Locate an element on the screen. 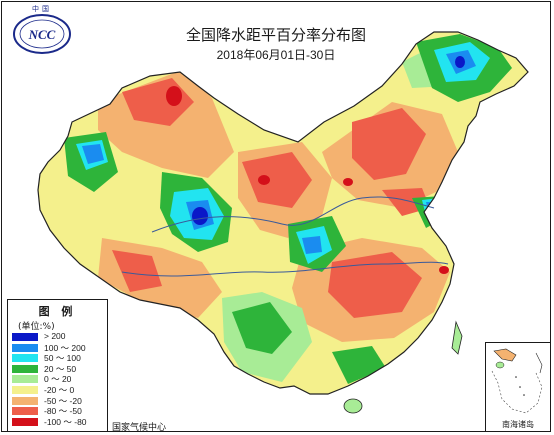 This screenshot has width=554, height=435. south-china-sea-inset: 南海诸岛 is located at coordinates (517, 386).